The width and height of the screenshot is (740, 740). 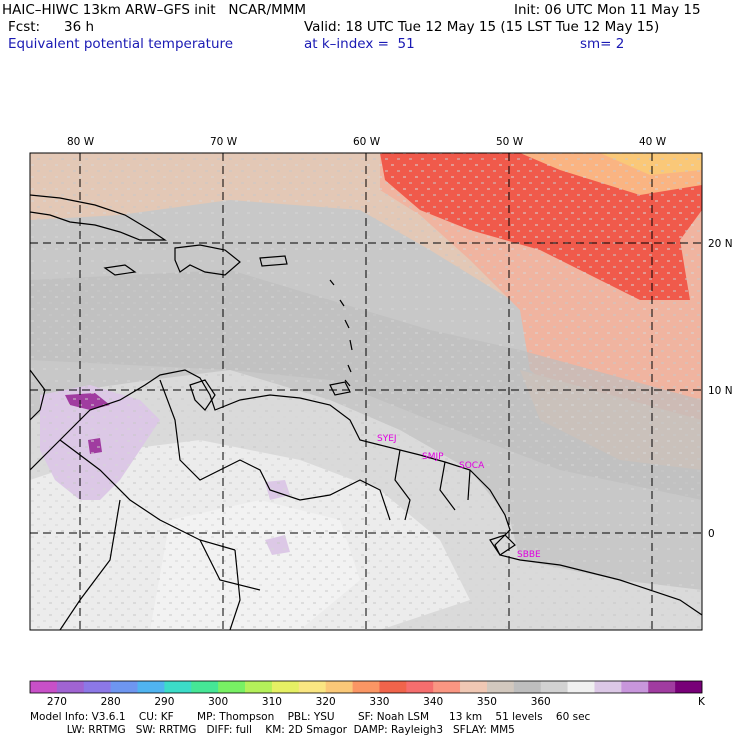 I want to click on level-label: at k–index = 51, so click(x=359, y=44).